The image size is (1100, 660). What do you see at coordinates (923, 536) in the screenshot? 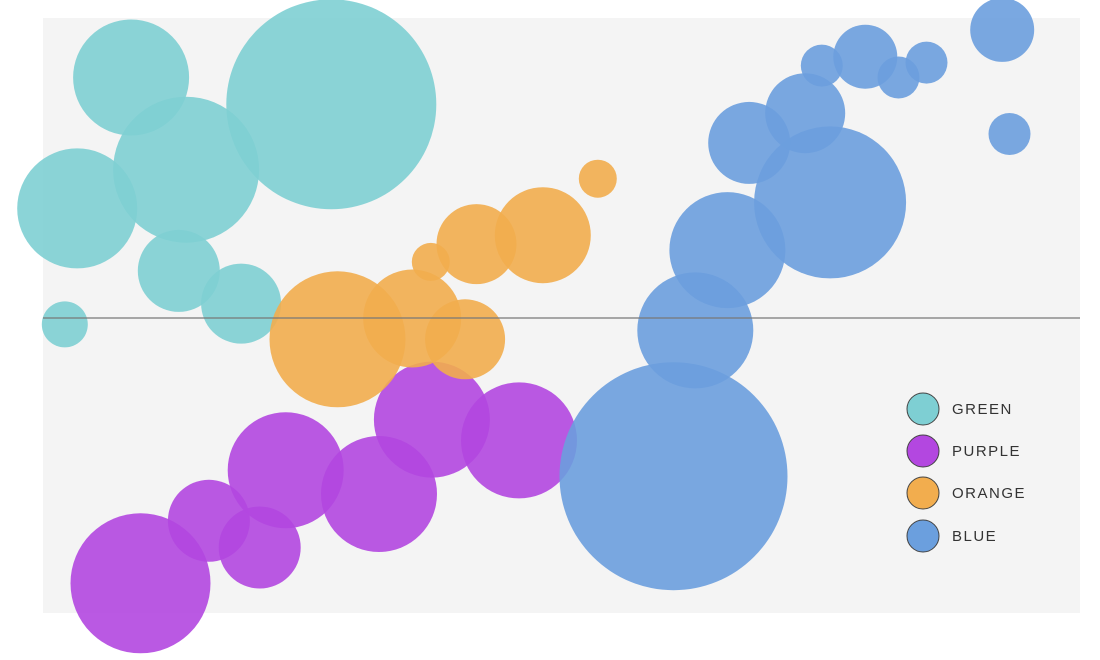
I see `legend-swatch-blue` at bounding box center [923, 536].